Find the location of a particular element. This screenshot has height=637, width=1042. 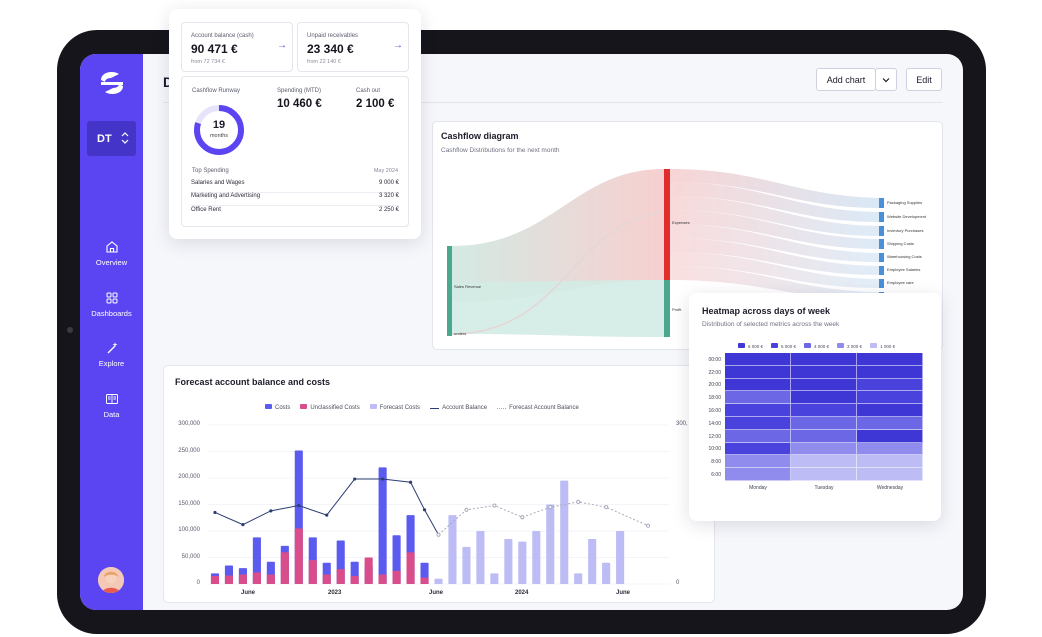

line-account-balance is located at coordinates (326, 506).